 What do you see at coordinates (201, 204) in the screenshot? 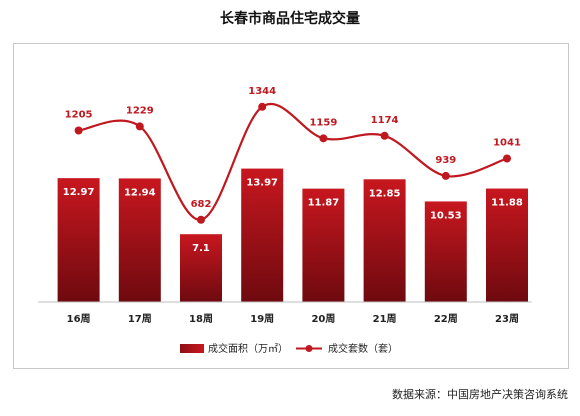
I see `line-value-label: 682` at bounding box center [201, 204].